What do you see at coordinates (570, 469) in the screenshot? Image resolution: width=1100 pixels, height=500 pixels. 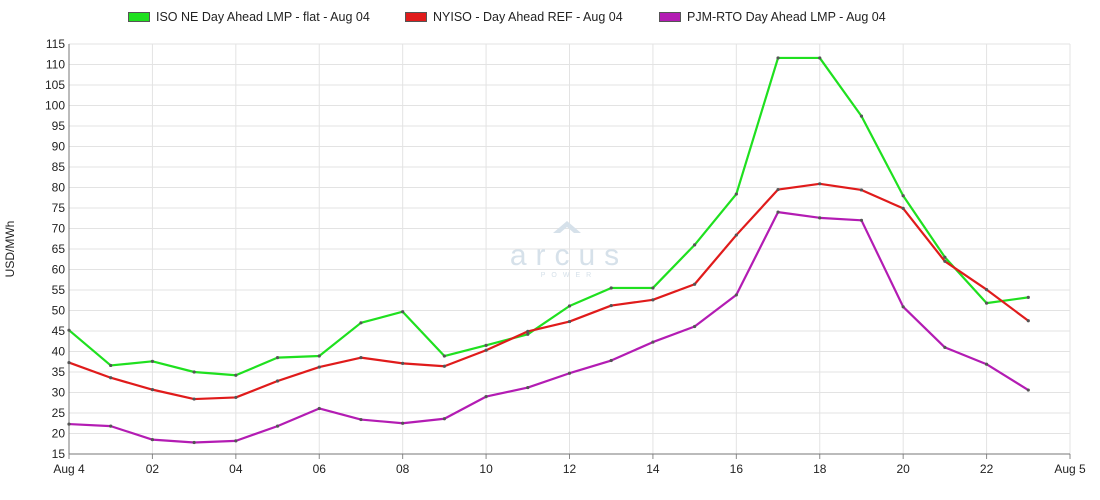 I see `x-tick-label: 12` at bounding box center [570, 469].